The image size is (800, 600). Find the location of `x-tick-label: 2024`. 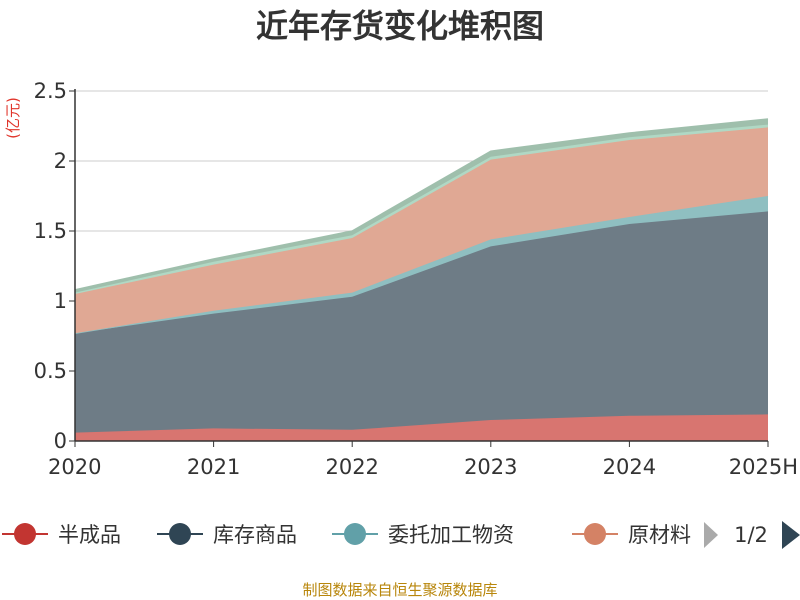

x-tick-label: 2024 is located at coordinates (629, 467).